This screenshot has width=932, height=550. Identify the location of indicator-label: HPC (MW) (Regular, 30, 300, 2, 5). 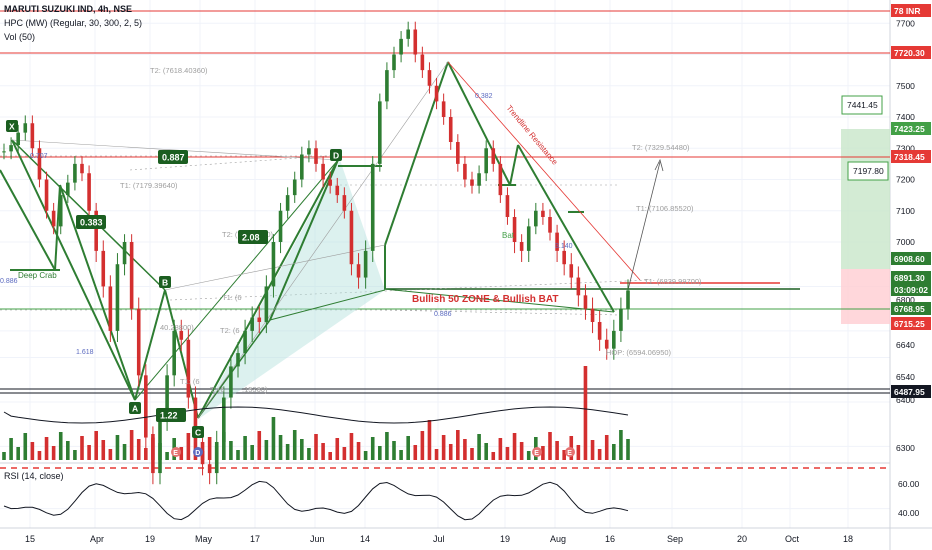
(73, 23).